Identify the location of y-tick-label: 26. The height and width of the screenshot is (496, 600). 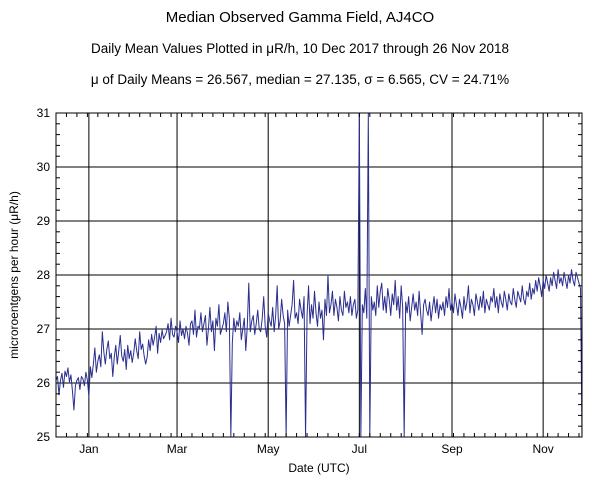
(44, 383).